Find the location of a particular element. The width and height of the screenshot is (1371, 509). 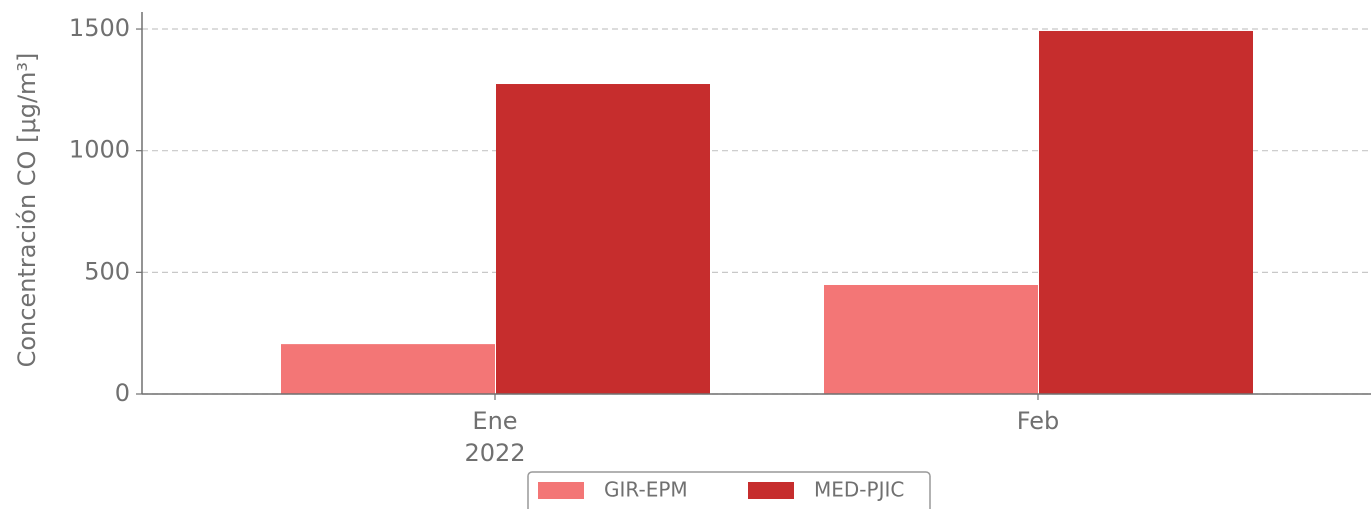

legend-label: MED-PJIC is located at coordinates (859, 490).